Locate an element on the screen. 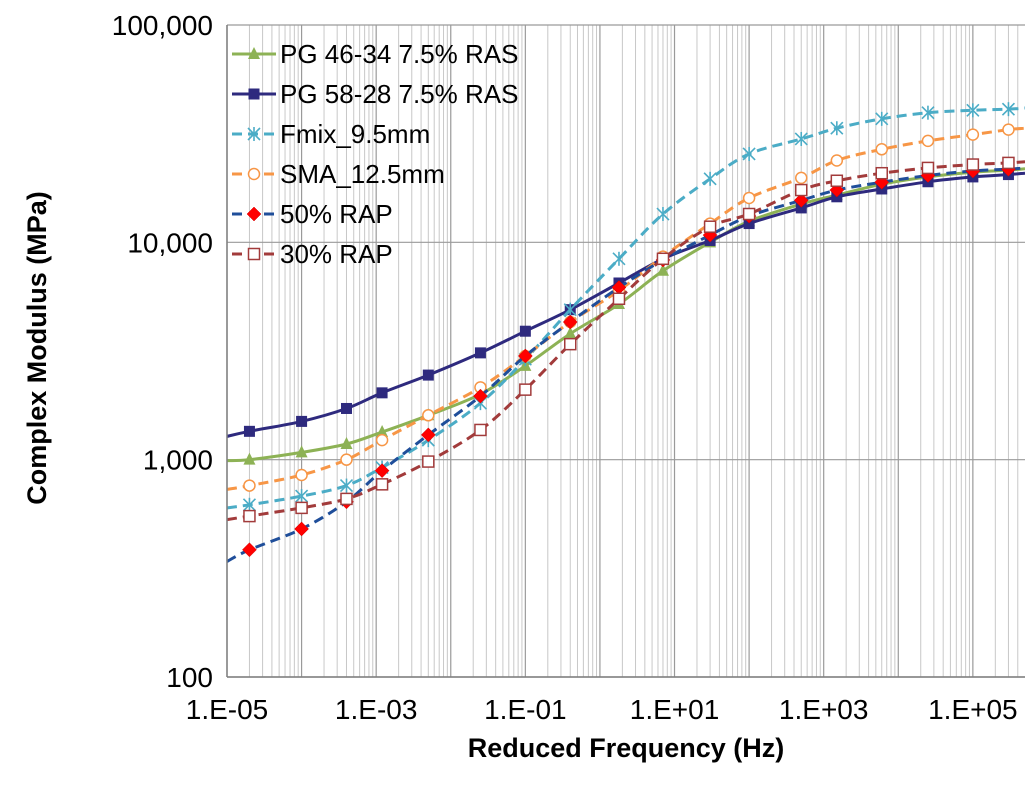  legend-item: Fmix_9.5mm is located at coordinates (331, 134).